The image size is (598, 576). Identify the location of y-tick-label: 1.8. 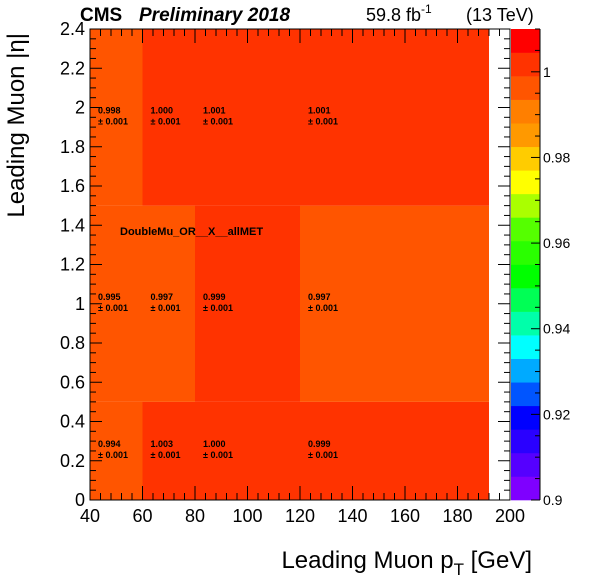
(72, 147).